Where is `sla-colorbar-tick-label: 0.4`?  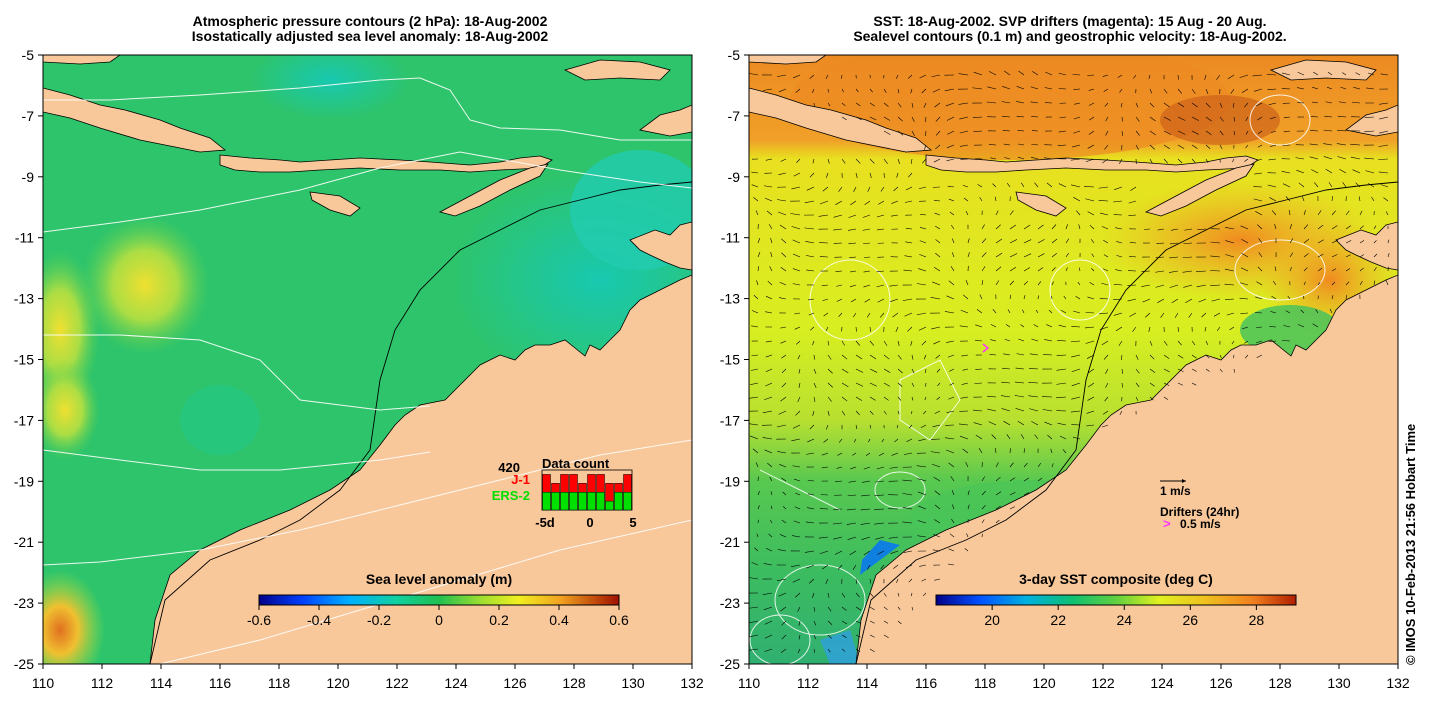 sla-colorbar-tick-label: 0.4 is located at coordinates (559, 620).